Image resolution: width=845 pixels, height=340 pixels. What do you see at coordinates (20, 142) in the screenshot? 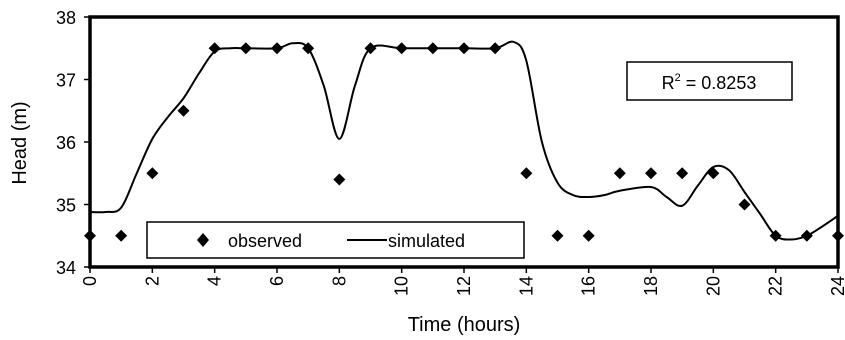
I see `y-axis-title: Head (m)` at bounding box center [20, 142].